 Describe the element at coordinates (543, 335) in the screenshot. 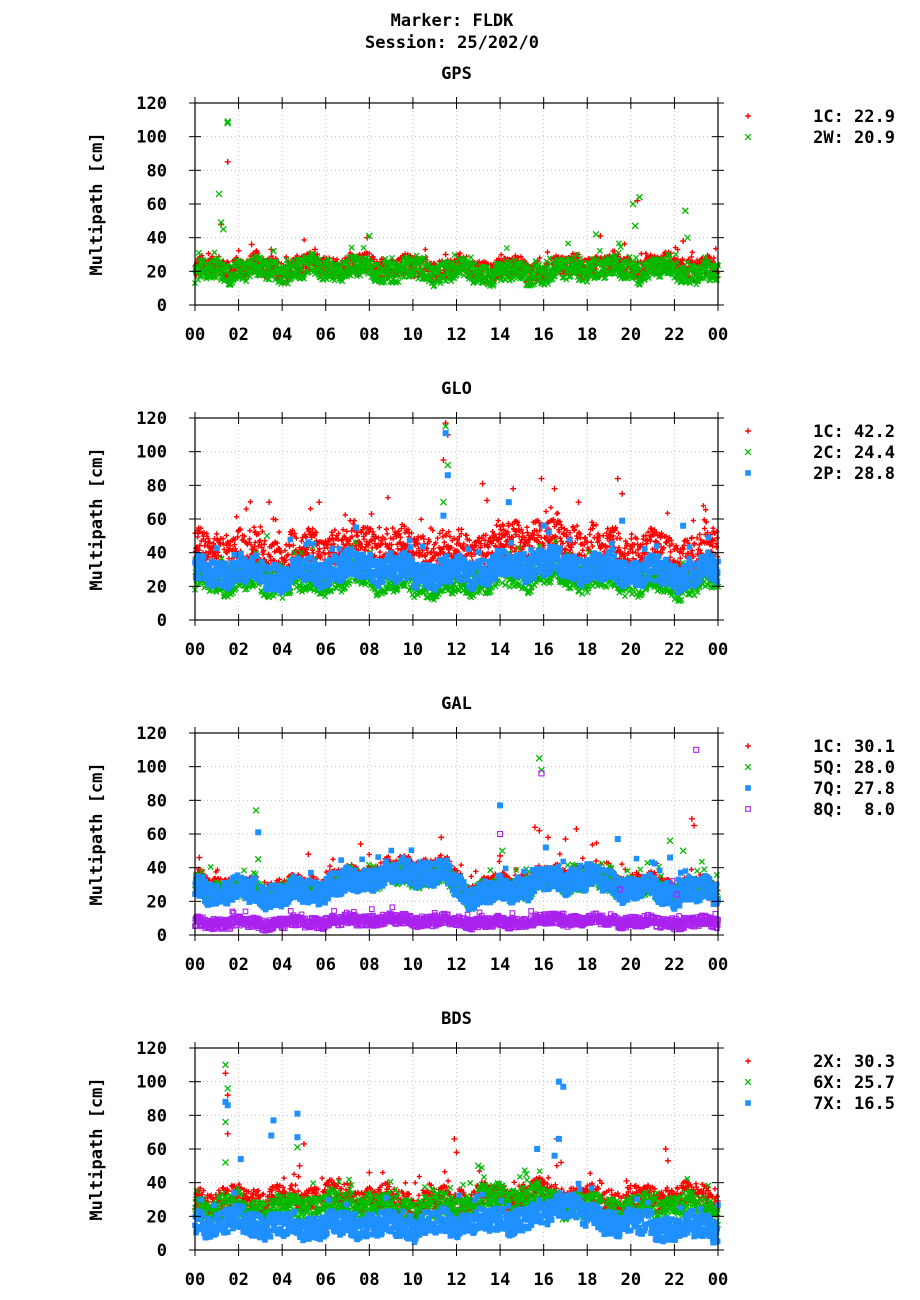

I see `x-tick-label: 16` at that location.